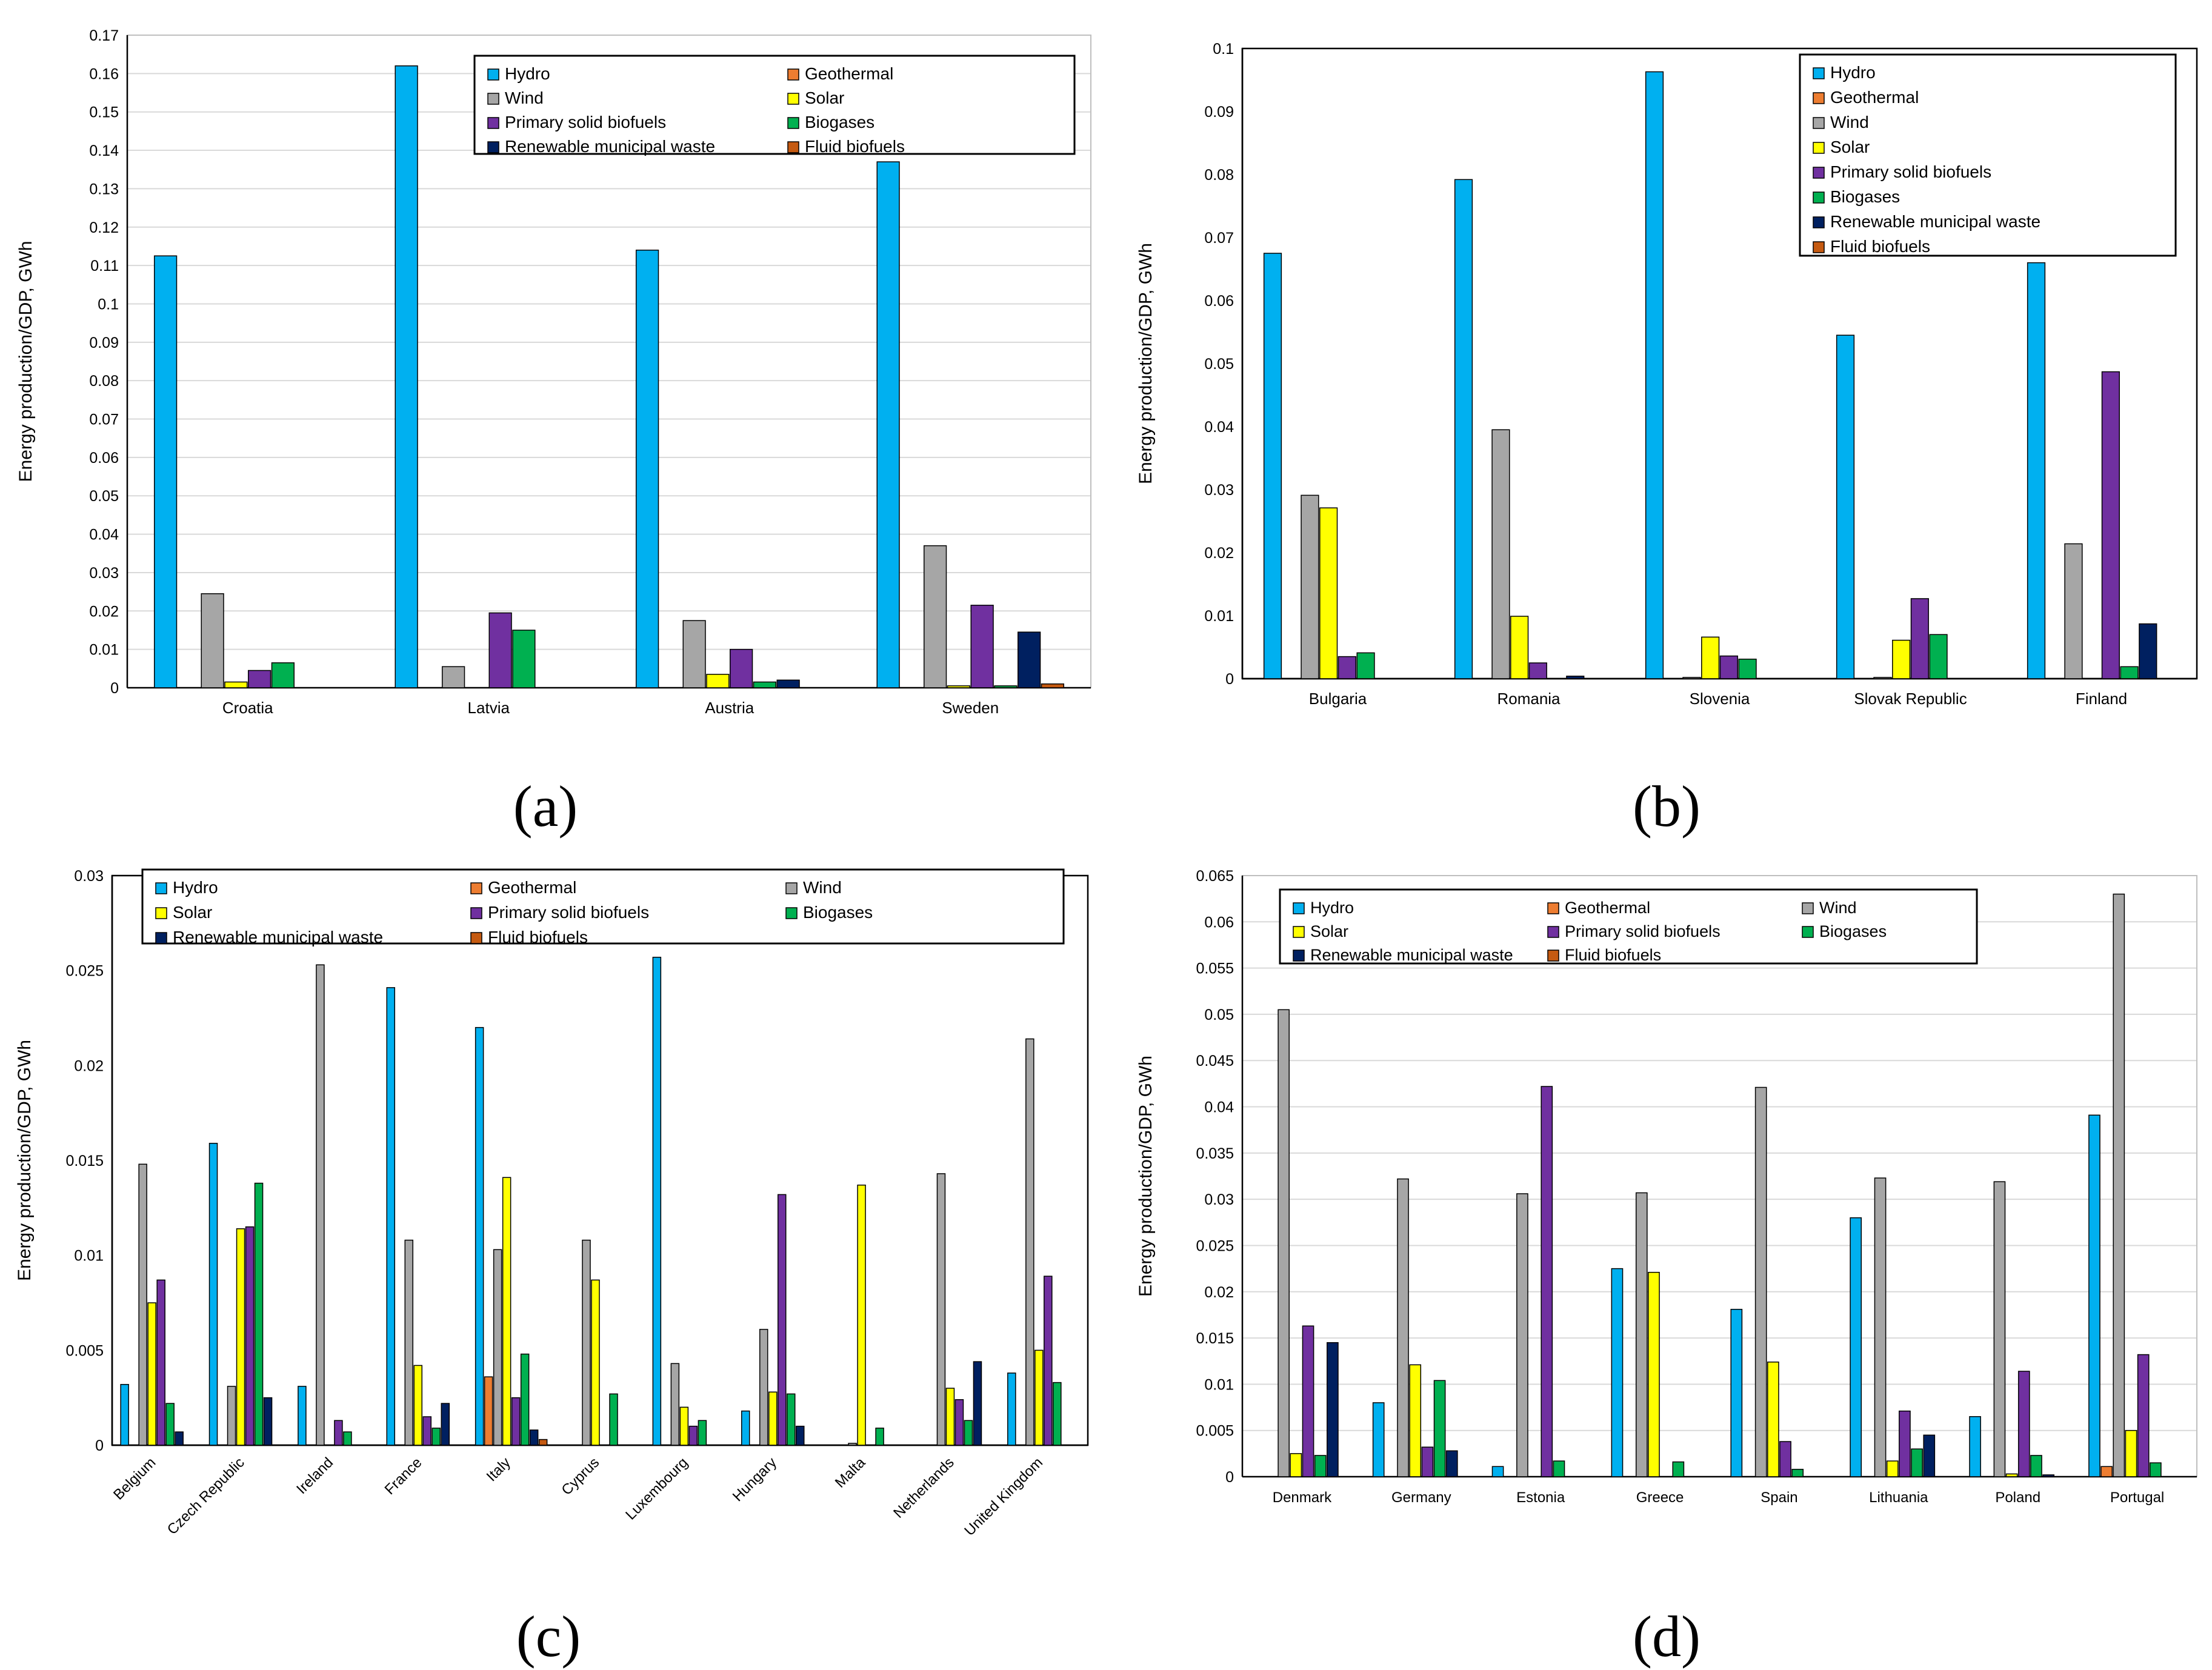 The image size is (2212, 1670). What do you see at coordinates (2111, 525) in the screenshot?
I see `bar-primary-solid-biofuels-finland` at bounding box center [2111, 525].